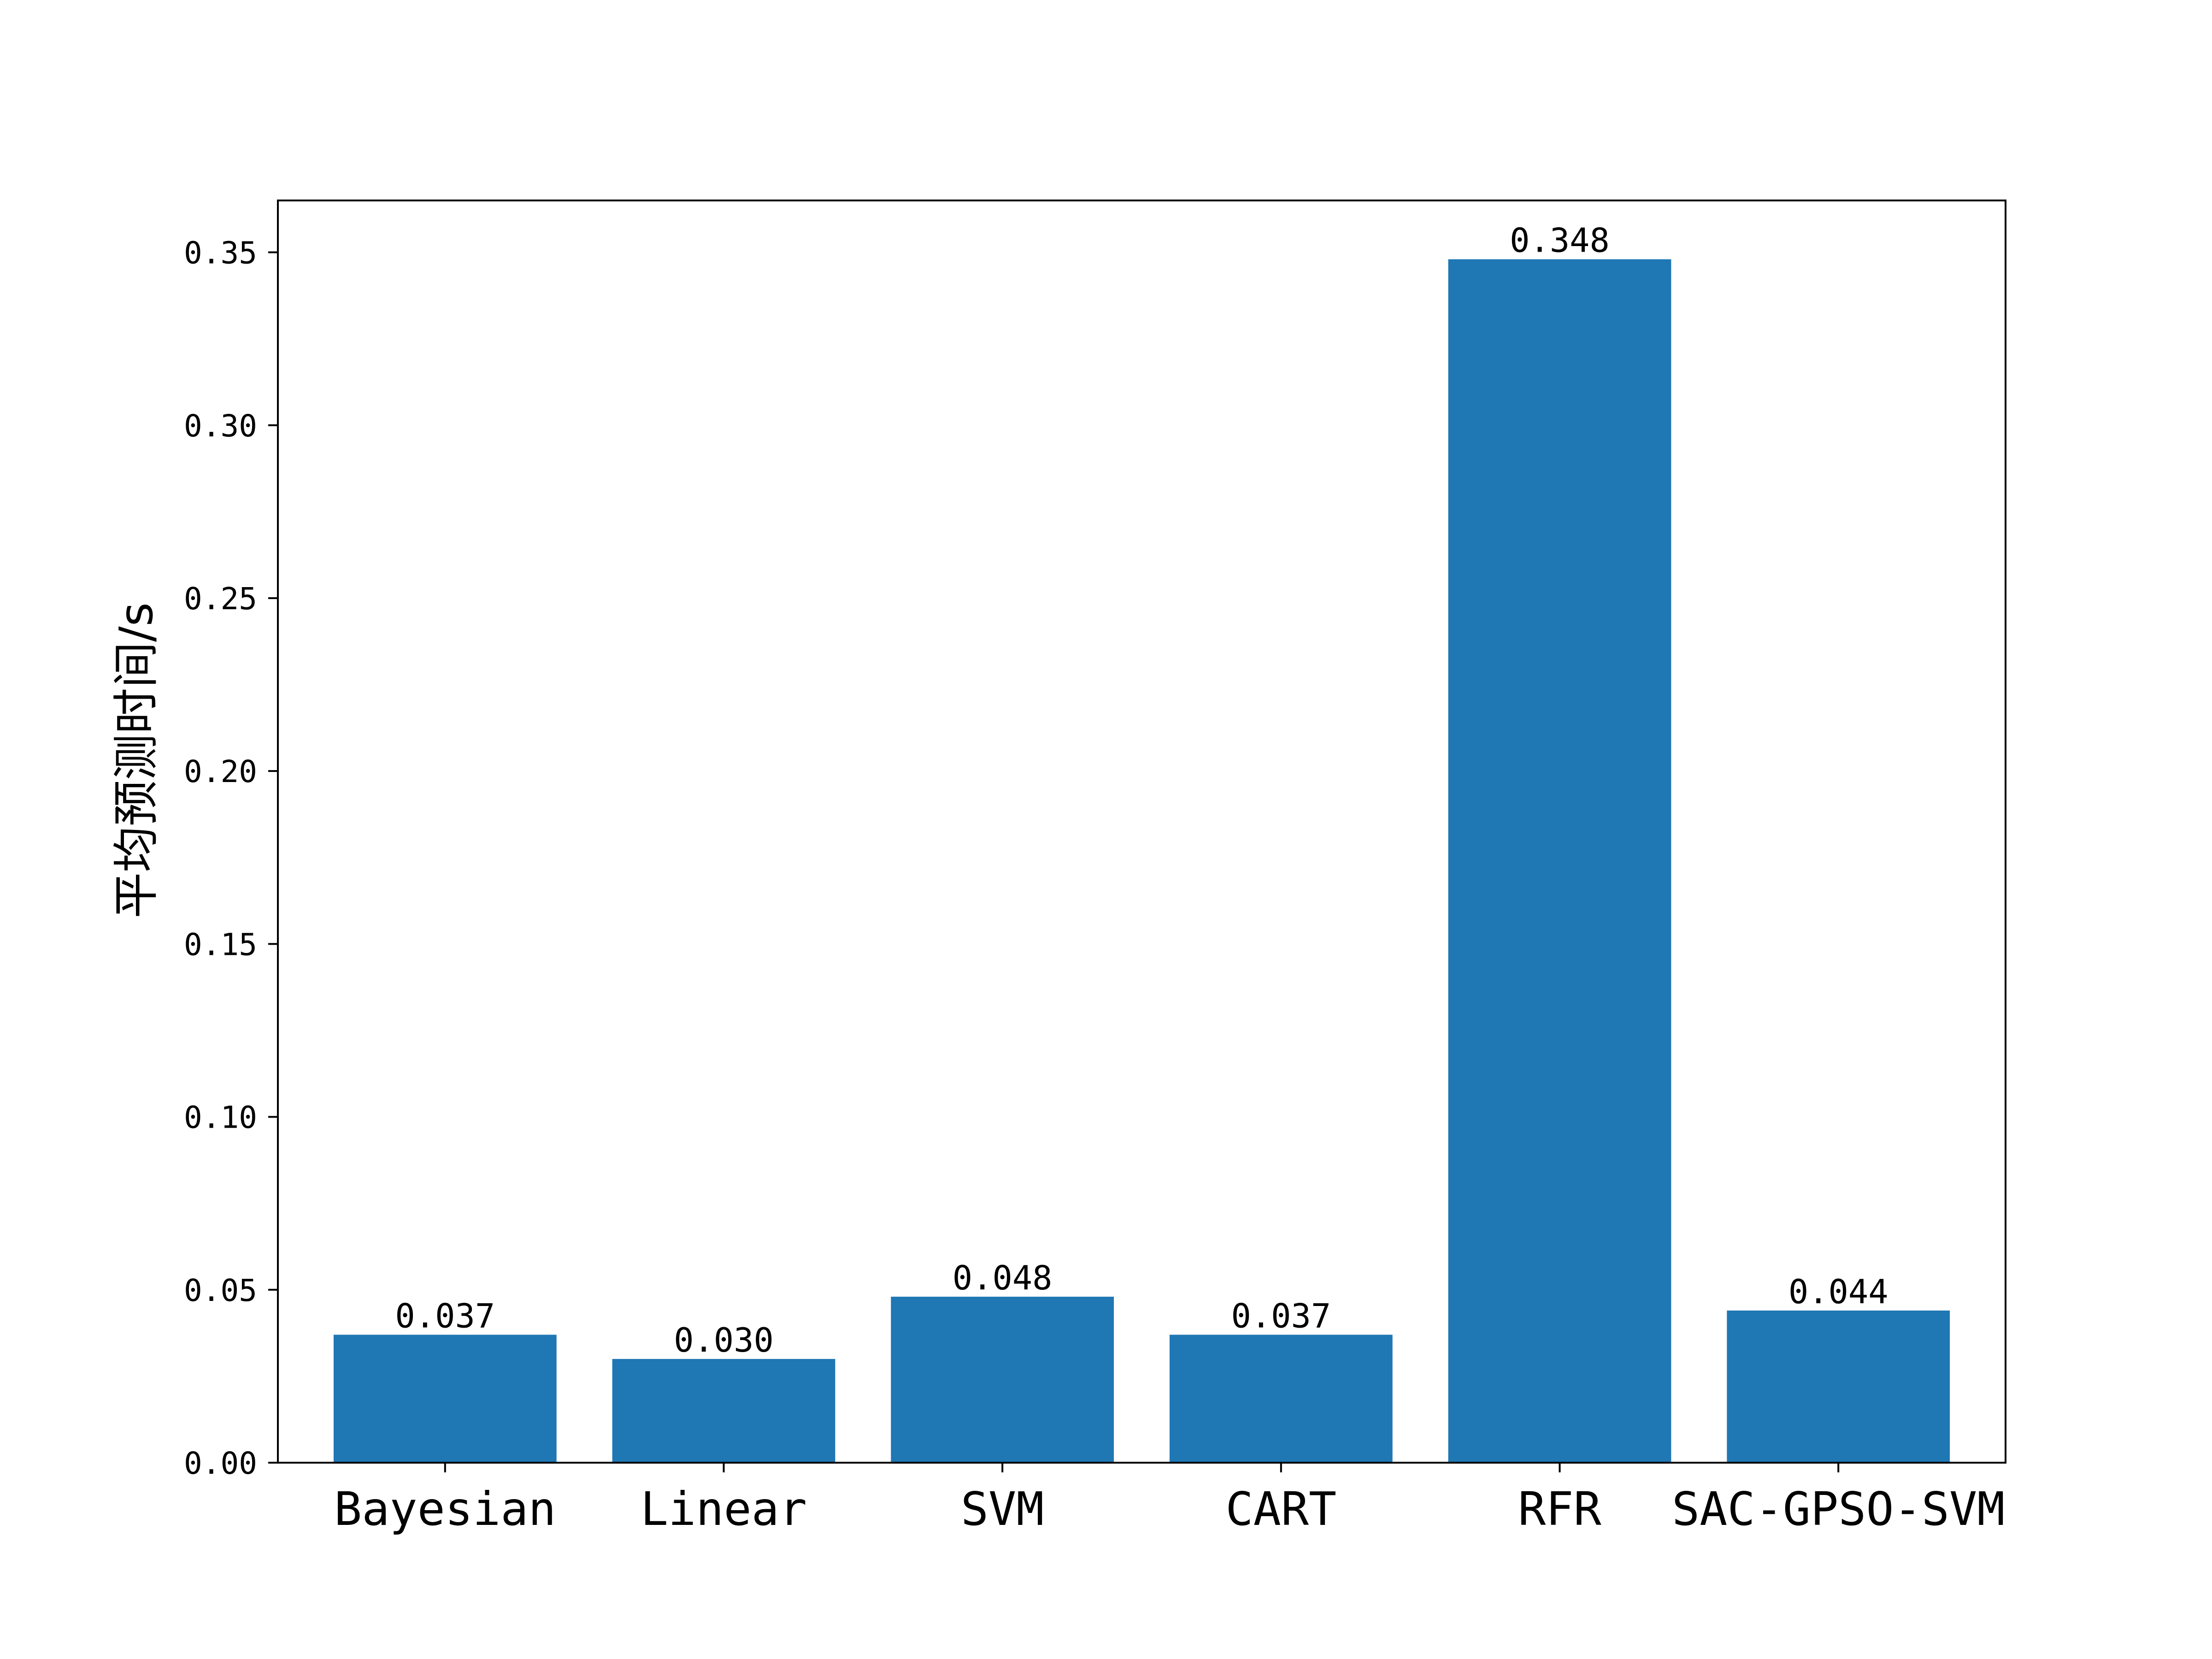  I want to click on y-tick-label-4: 0.20, so click(220, 771).